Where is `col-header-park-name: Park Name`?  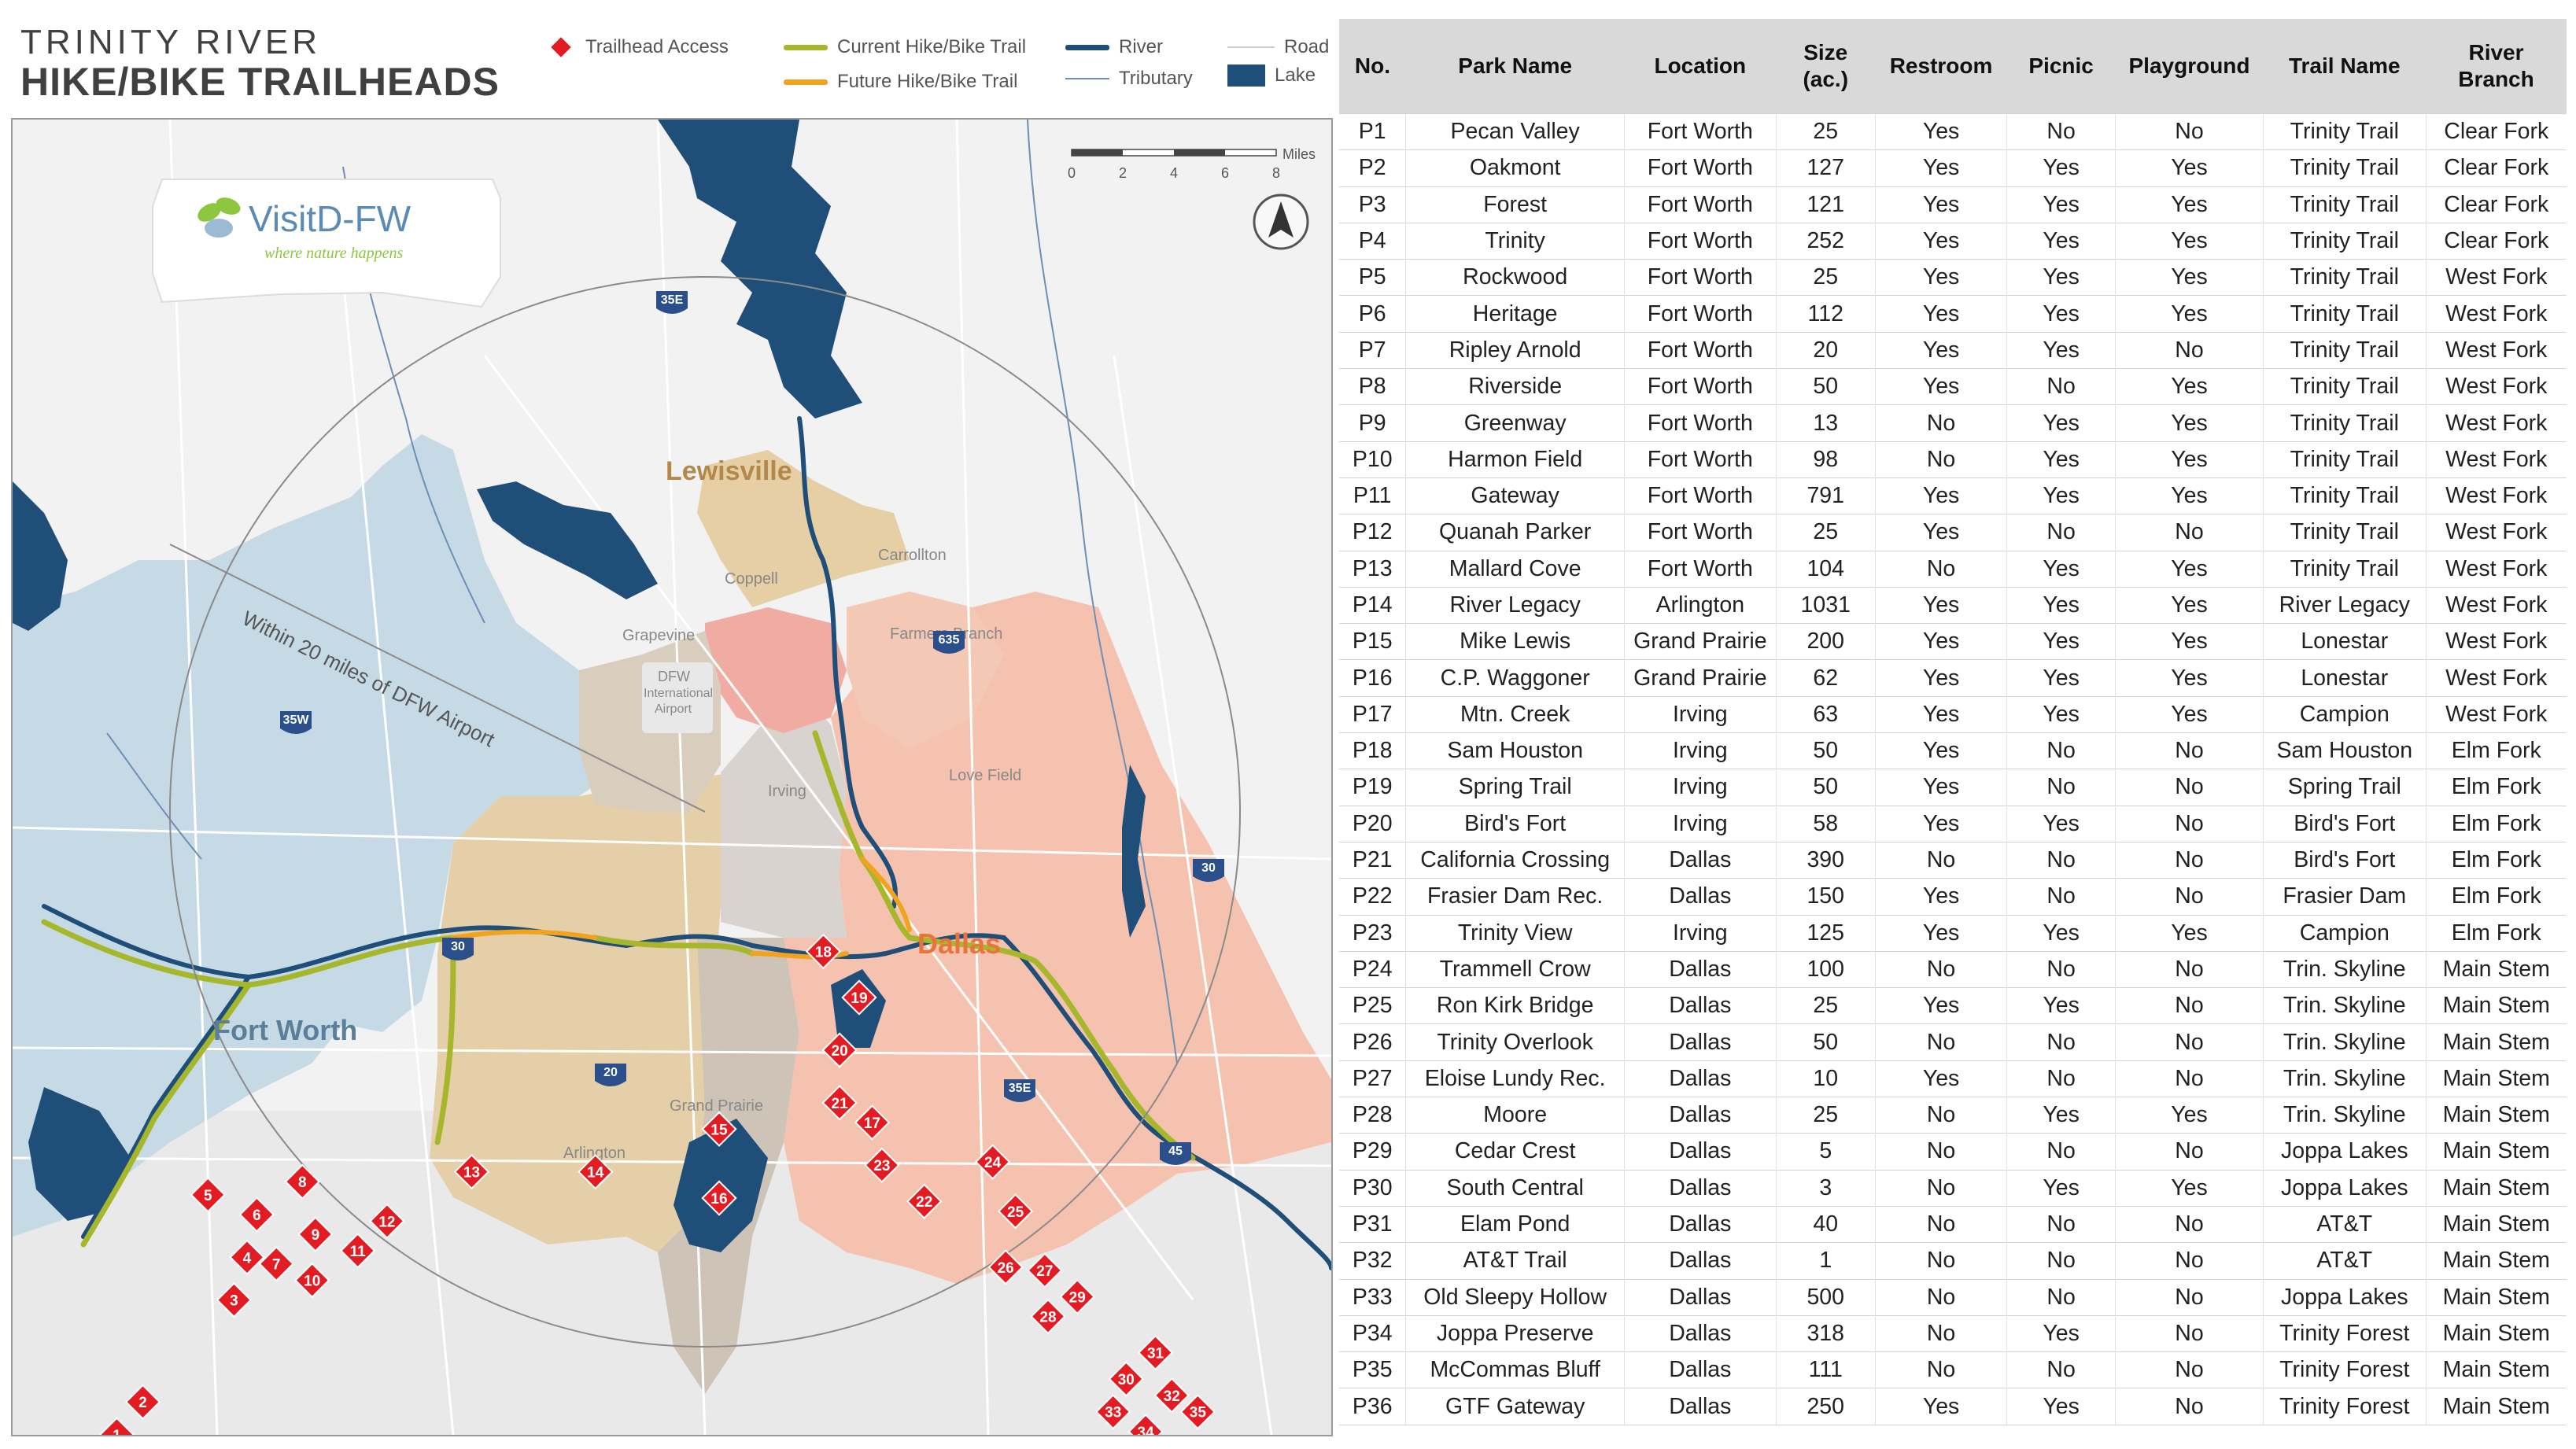 col-header-park-name: Park Name is located at coordinates (1515, 66).